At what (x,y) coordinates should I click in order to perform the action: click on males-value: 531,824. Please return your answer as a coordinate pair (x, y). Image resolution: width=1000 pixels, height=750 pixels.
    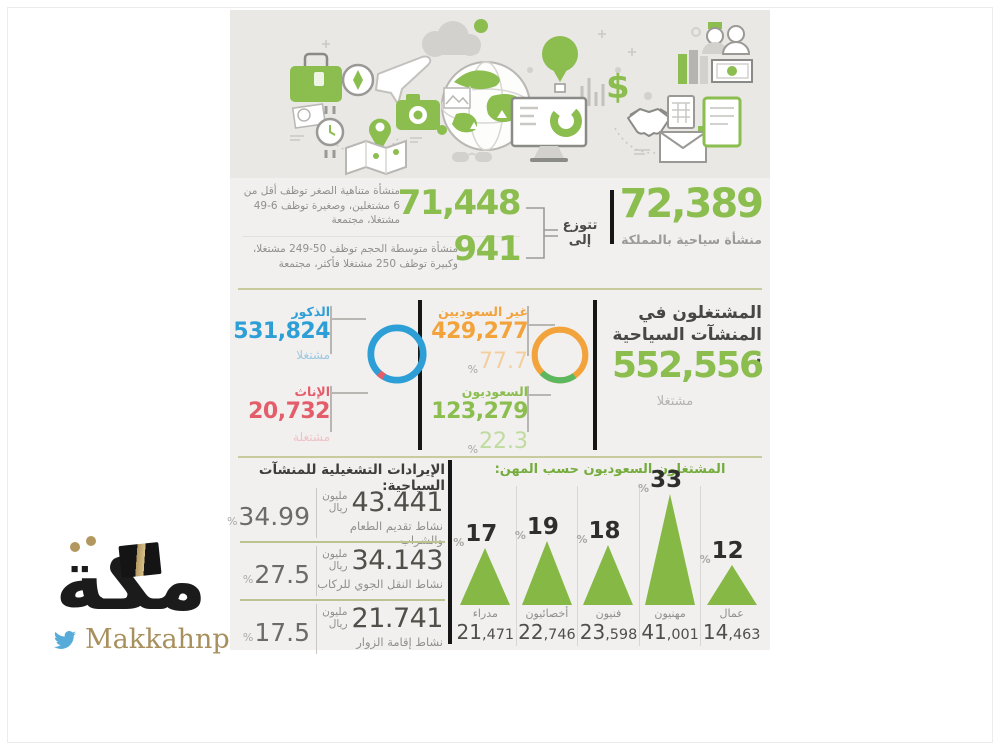
    Looking at the image, I should click on (281, 331).